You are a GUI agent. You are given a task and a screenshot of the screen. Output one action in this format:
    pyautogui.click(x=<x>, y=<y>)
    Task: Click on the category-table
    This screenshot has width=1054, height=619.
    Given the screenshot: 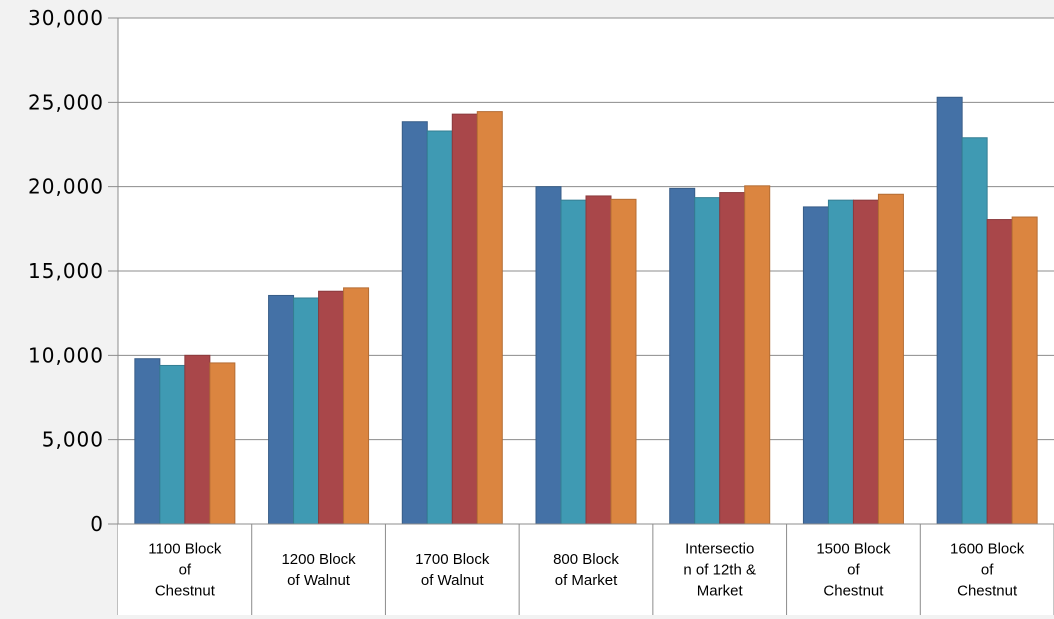 What is the action you would take?
    pyautogui.click(x=586, y=569)
    